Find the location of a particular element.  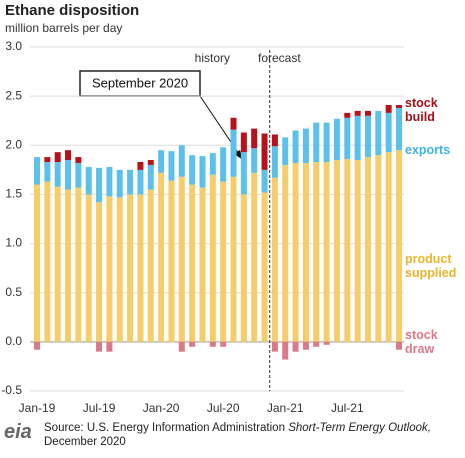

chart-title: Ethane disposition is located at coordinates (72, 10).